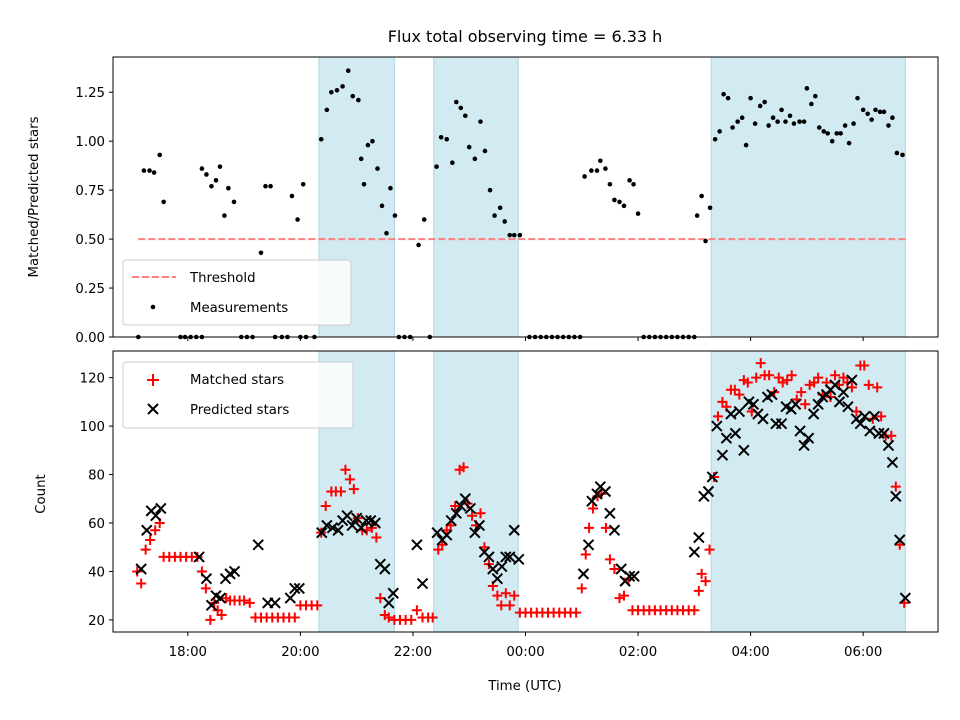 Image resolution: width=960 pixels, height=720 pixels. Describe the element at coordinates (92, 379) in the screenshot. I see `y-tick-label: 120` at that location.